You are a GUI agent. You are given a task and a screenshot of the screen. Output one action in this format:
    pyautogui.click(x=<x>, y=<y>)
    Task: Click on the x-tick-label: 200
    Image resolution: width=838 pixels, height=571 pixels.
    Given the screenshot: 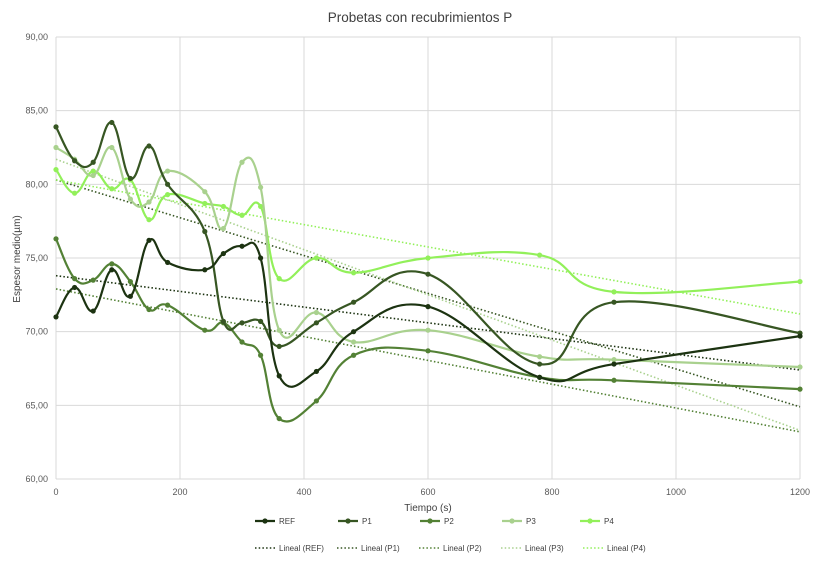 What is the action you would take?
    pyautogui.click(x=179, y=492)
    